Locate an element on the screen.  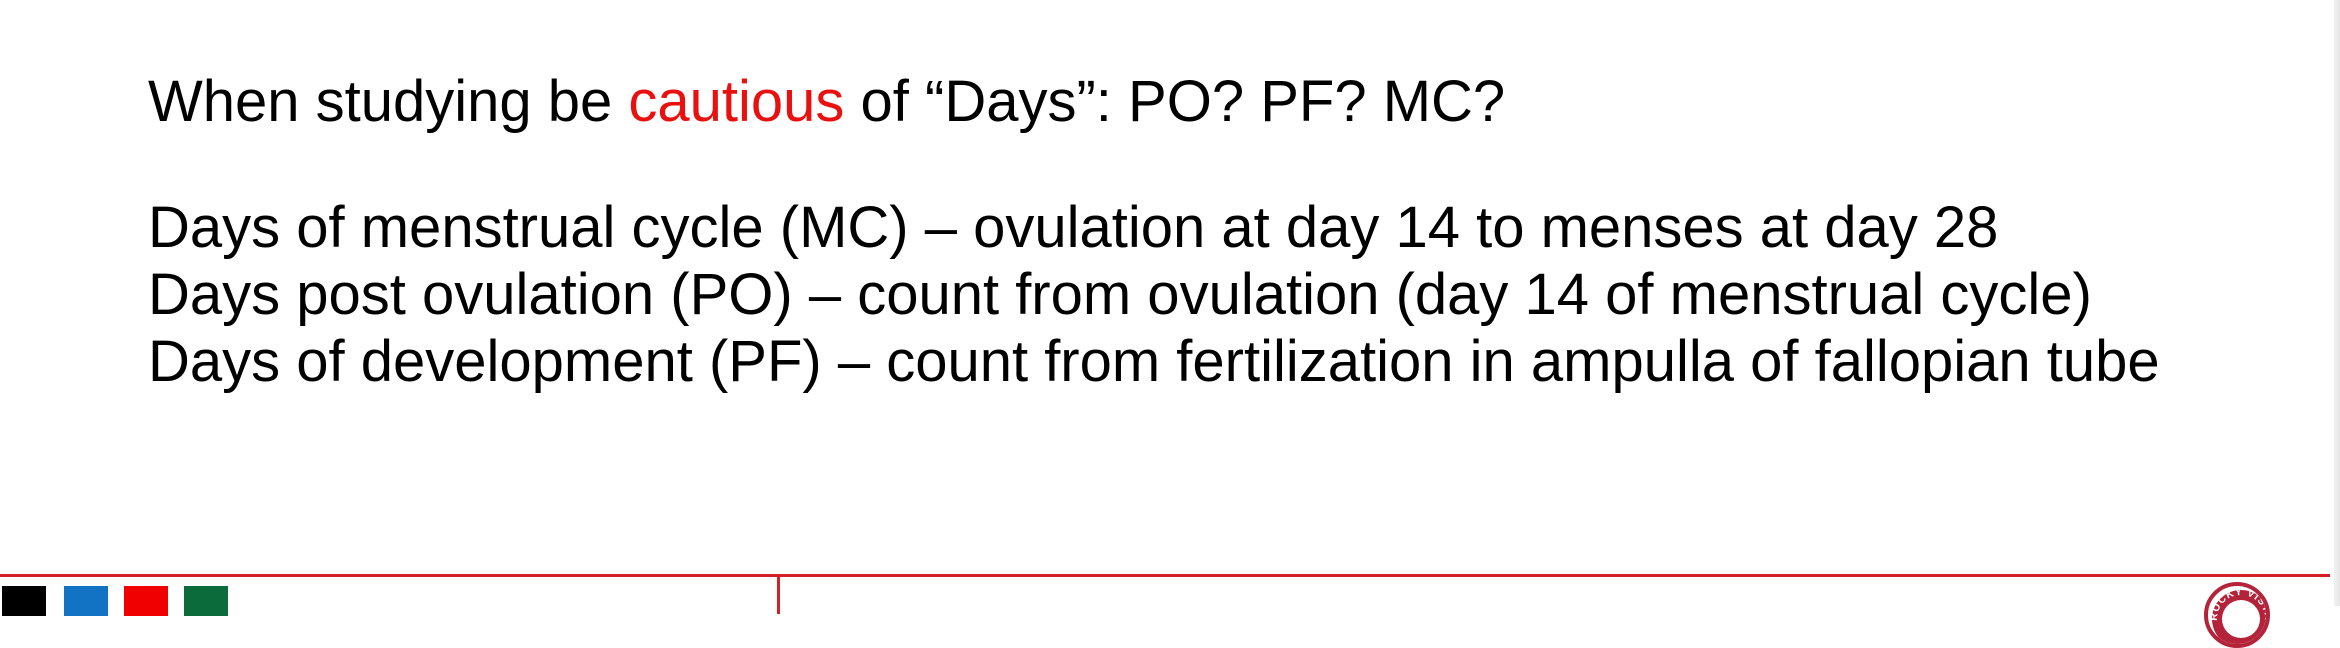
footer-rule is located at coordinates (1165, 575).